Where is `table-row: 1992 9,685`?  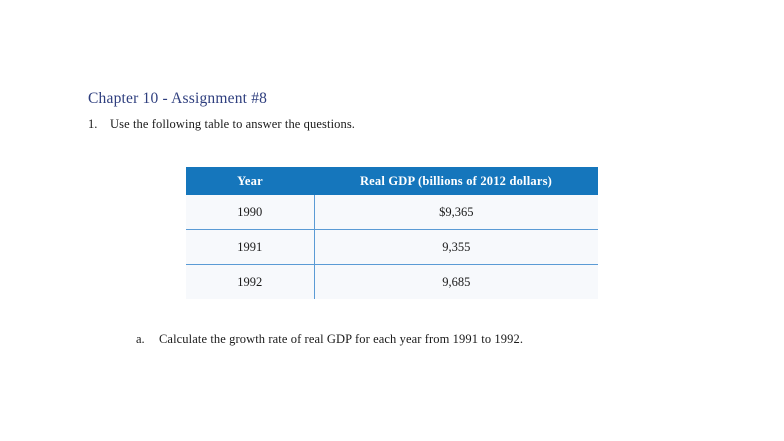
table-row: 1992 9,685 is located at coordinates (392, 281).